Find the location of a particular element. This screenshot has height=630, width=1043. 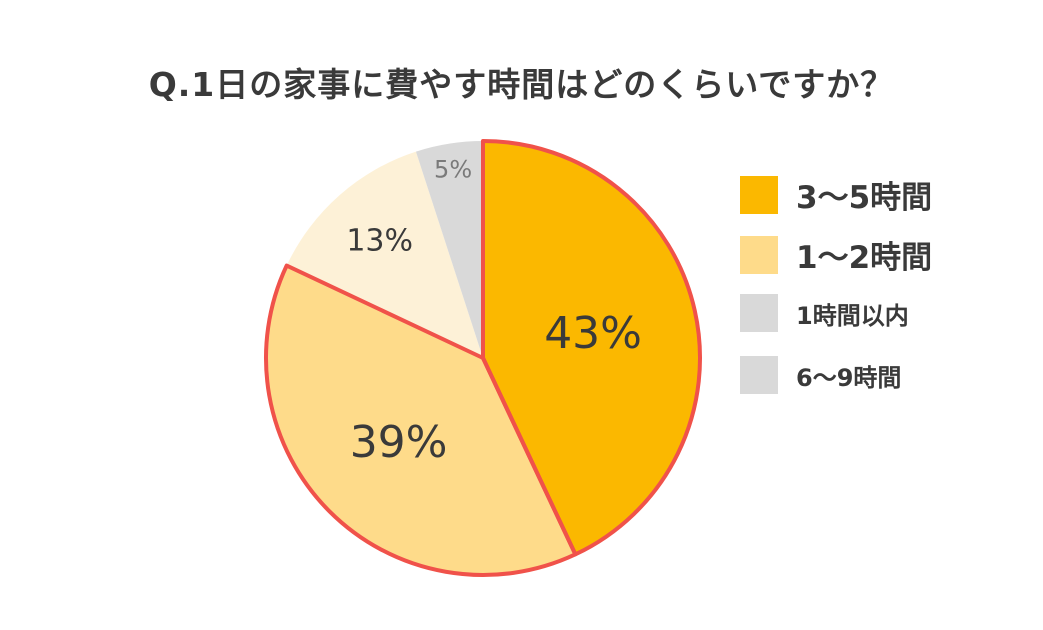

legend-item-within-1-hour: 1時間以内 is located at coordinates (824, 313).